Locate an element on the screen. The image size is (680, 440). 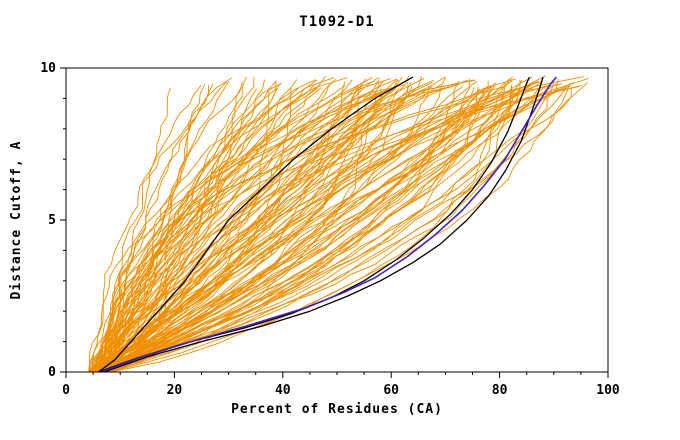
x-tick-label: 60 is located at coordinates (391, 390).